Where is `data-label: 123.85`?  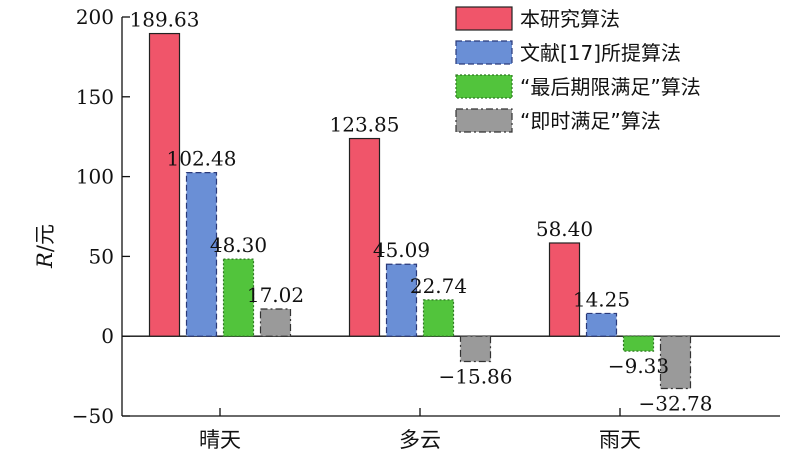
data-label: 123.85 is located at coordinates (365, 125).